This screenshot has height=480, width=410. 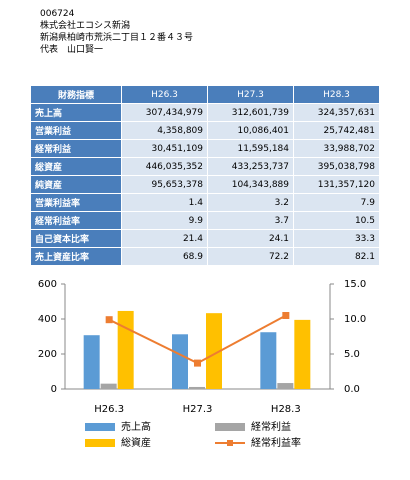 What do you see at coordinates (336, 166) in the screenshot?
I see `cell-value: 395,038,798` at bounding box center [336, 166].